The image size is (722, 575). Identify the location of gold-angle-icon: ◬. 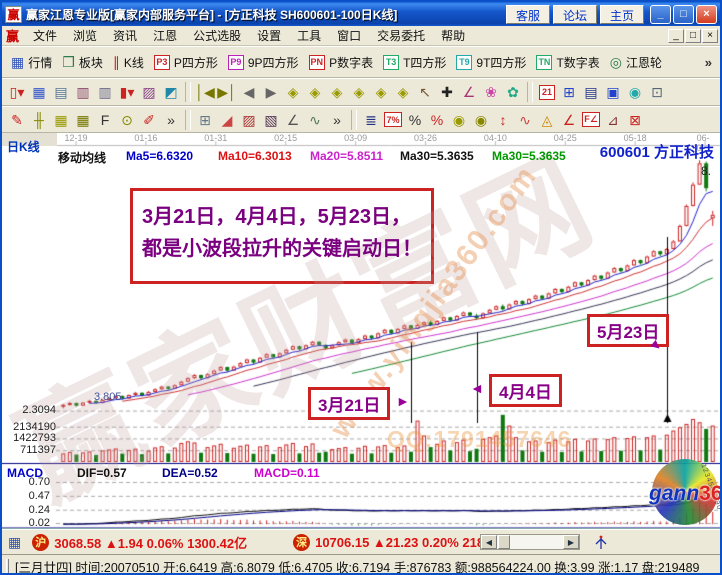
(547, 119).